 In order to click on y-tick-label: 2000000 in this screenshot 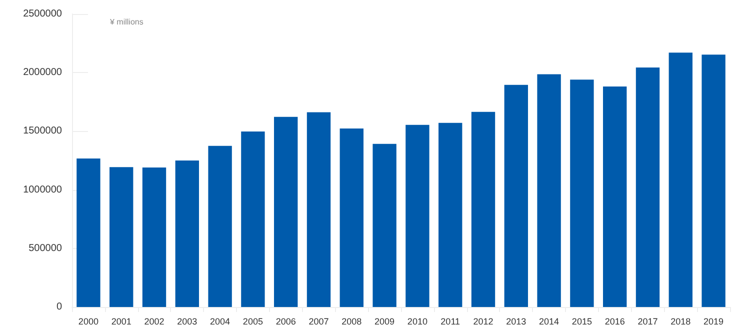, I will do `click(42, 72)`.